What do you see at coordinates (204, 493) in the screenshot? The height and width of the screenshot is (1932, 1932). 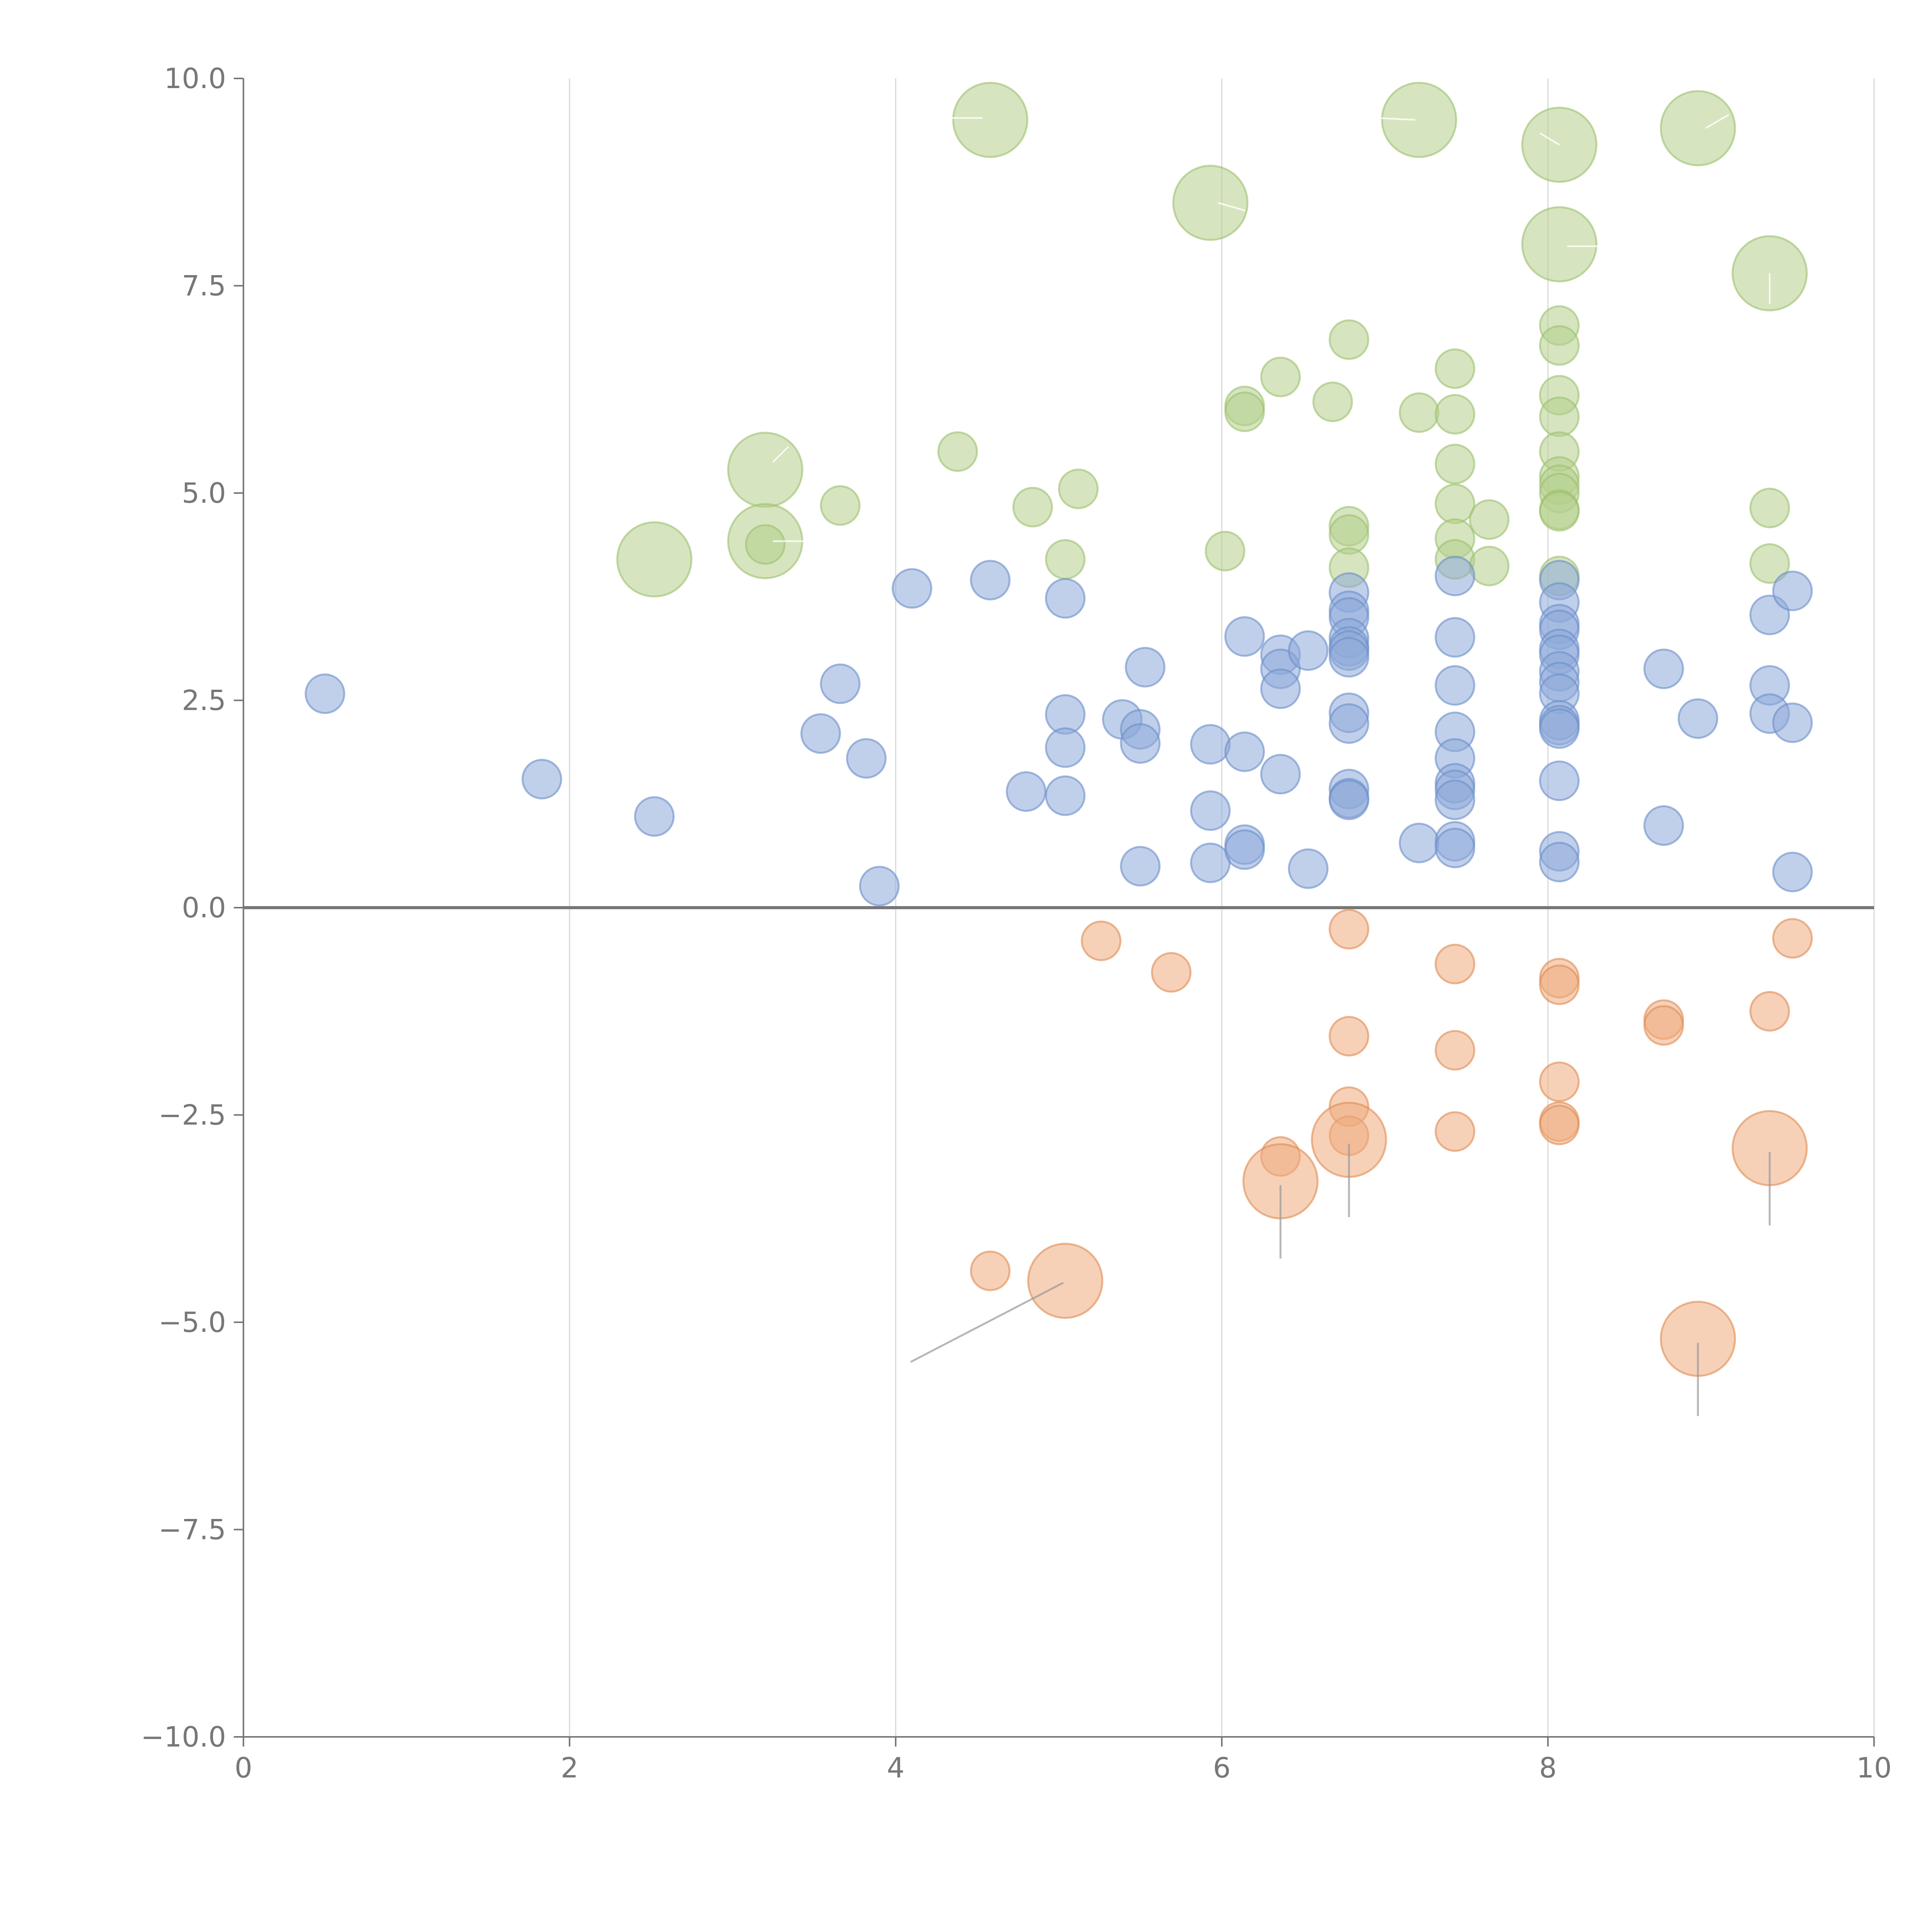 I see `y-tick-label: 5.0` at bounding box center [204, 493].